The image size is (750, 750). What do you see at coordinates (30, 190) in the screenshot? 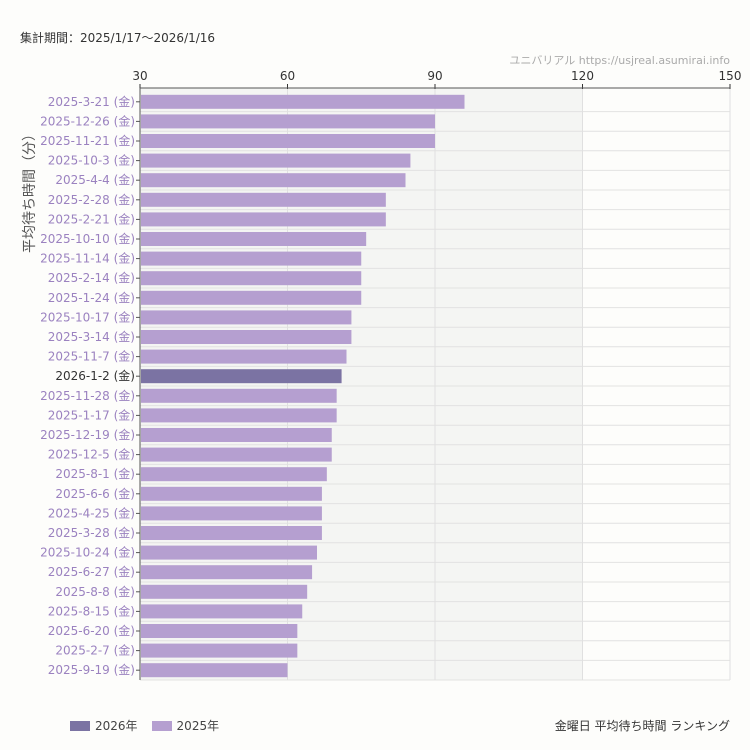
I see `y-axis-title: 平均待ち時間（分）` at bounding box center [30, 190].